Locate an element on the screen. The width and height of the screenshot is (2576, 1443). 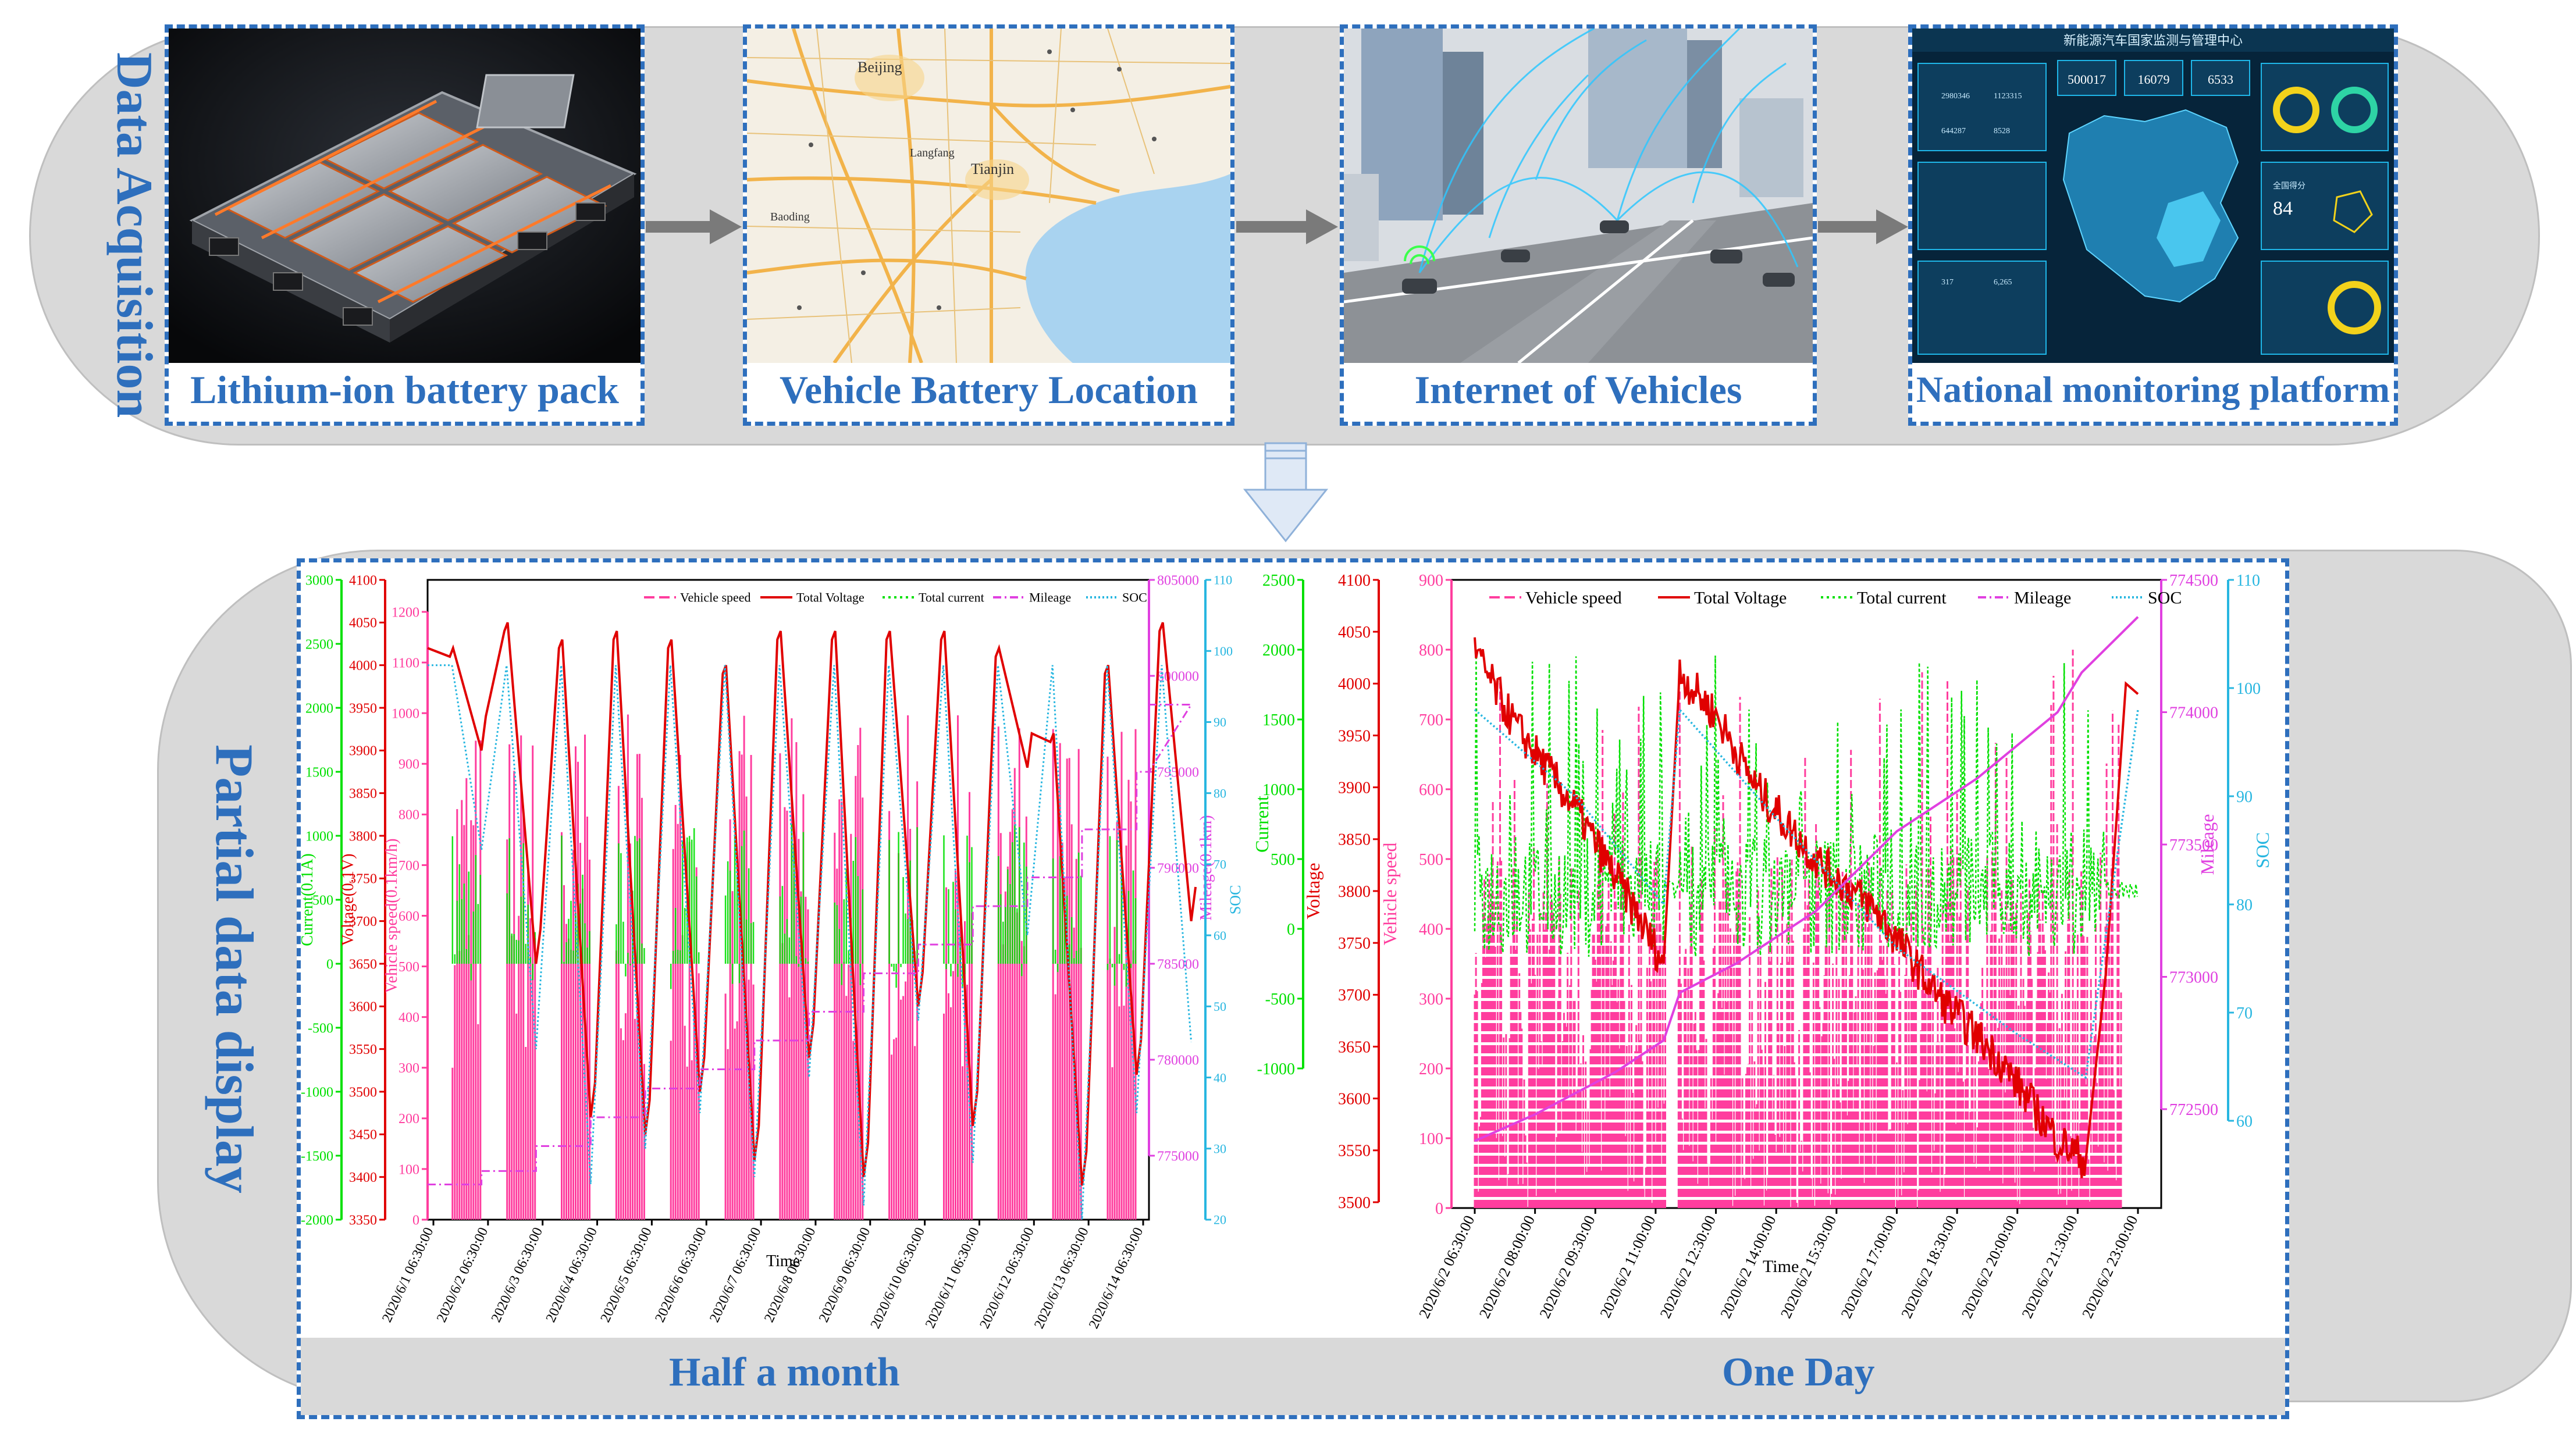
time-axis-tick-label: 2020/6/2 12:30:00 is located at coordinates (1688, 1267).